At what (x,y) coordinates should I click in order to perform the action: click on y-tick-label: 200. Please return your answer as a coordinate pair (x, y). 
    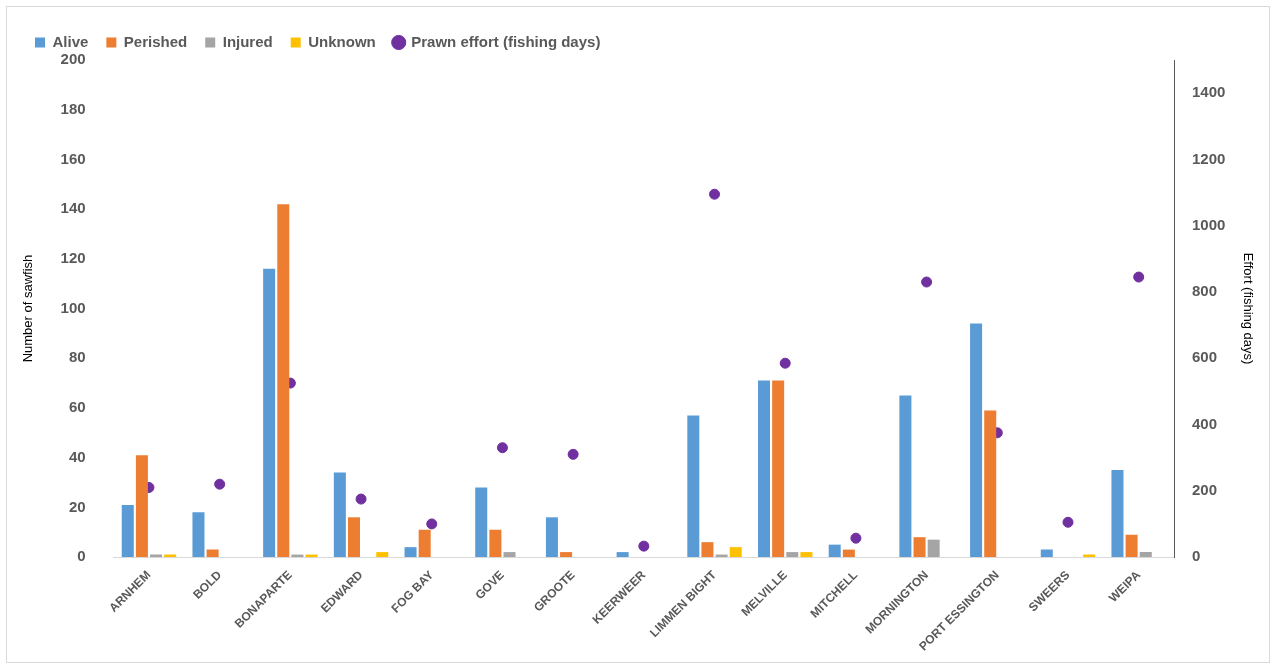
    Looking at the image, I should click on (73, 59).